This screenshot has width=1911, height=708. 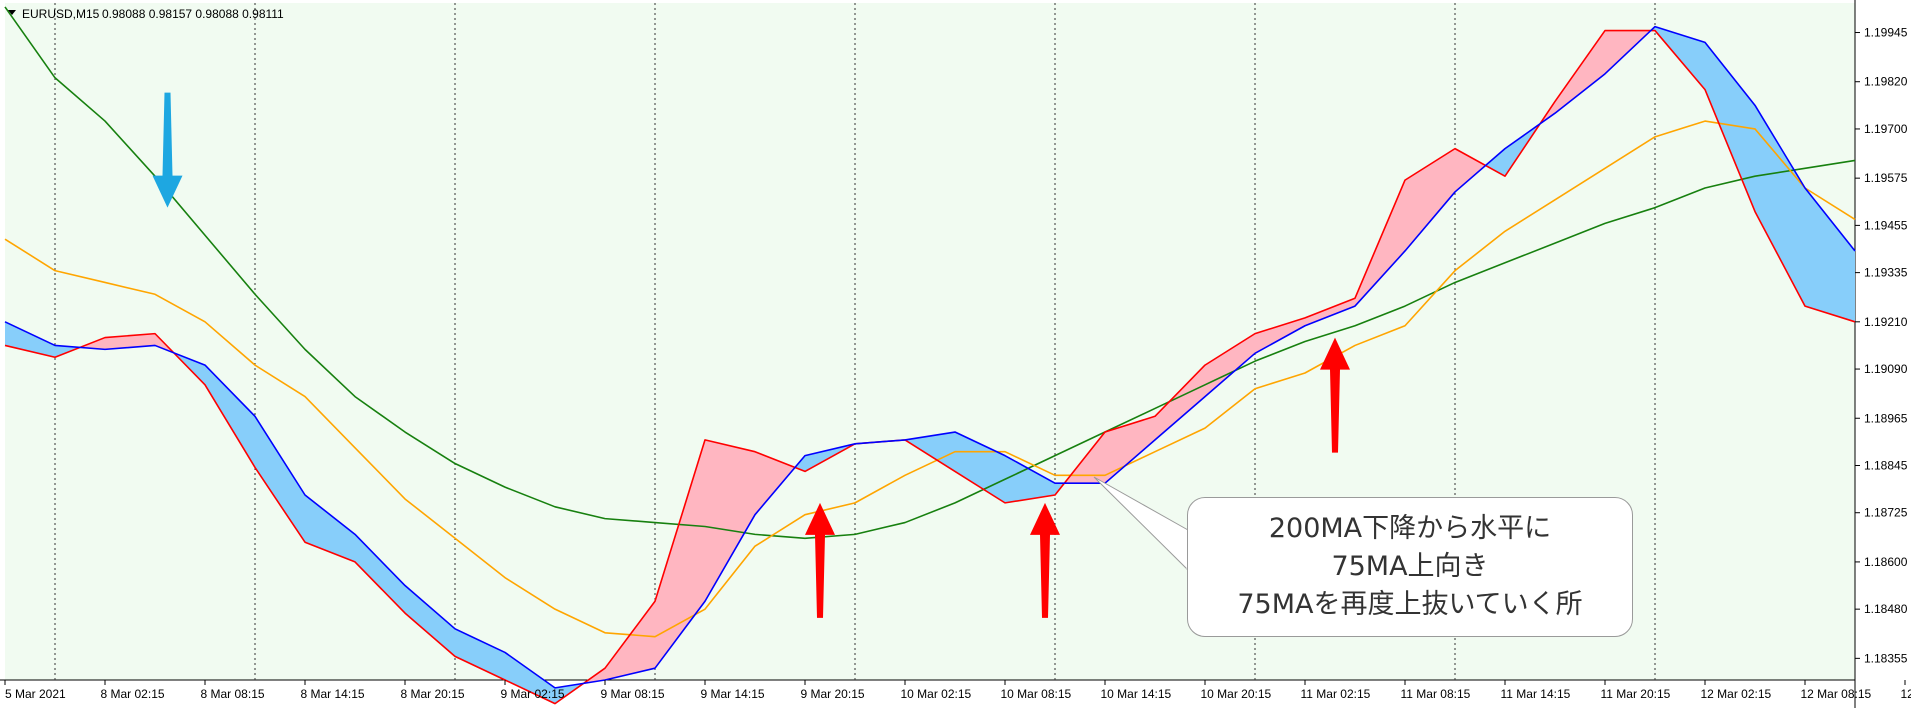 What do you see at coordinates (533, 694) in the screenshot?
I see `time-tick-label: 9 Mar 02:15` at bounding box center [533, 694].